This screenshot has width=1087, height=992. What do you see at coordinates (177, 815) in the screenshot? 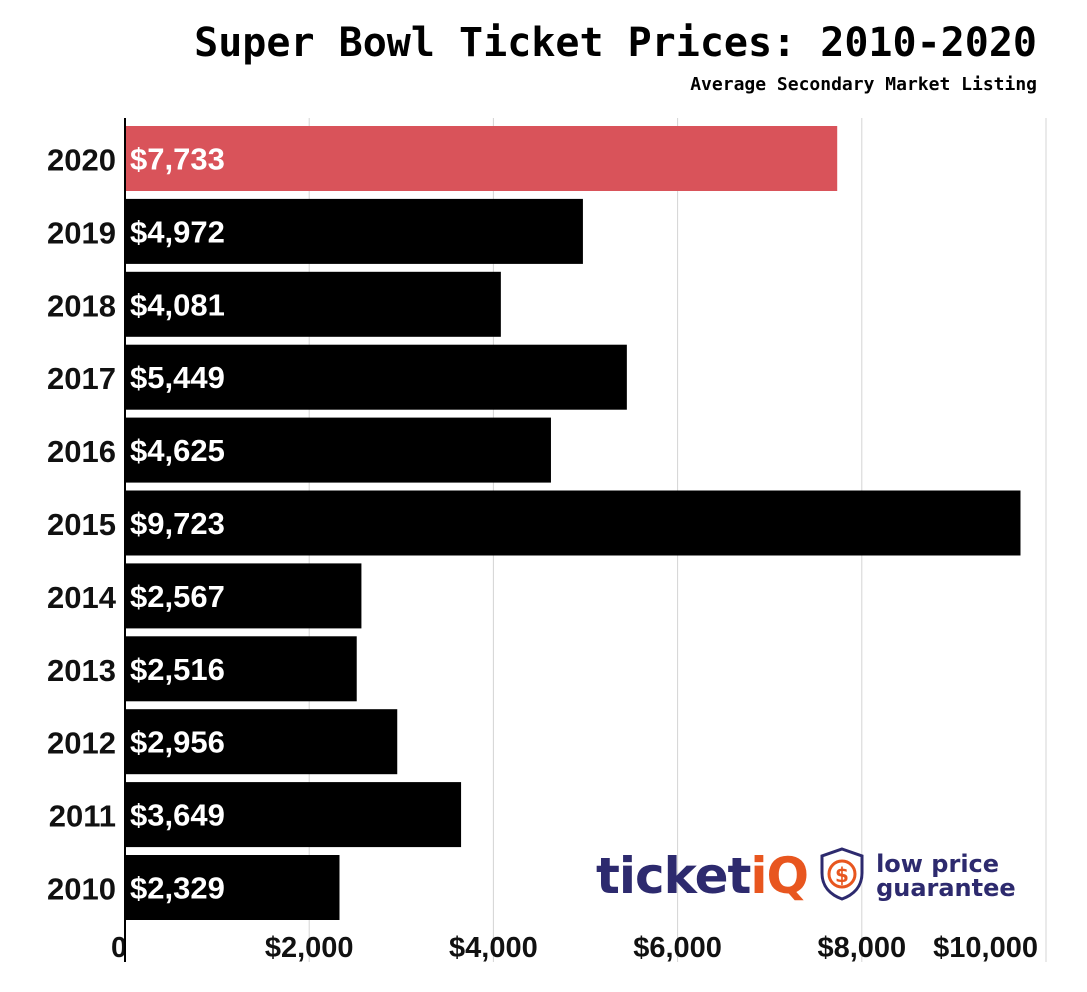
I see `data-label-2011: $3,649` at bounding box center [177, 815].